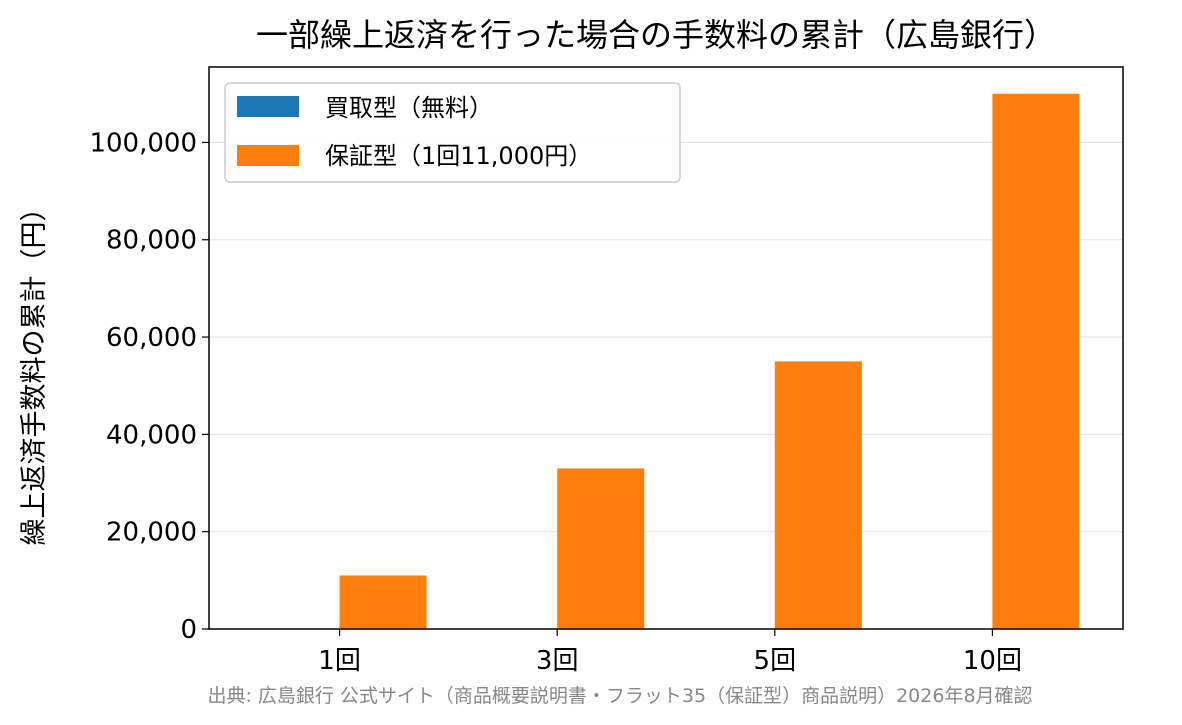 The image size is (1182, 725). I want to click on y-tick-label: 40,000, so click(151, 435).